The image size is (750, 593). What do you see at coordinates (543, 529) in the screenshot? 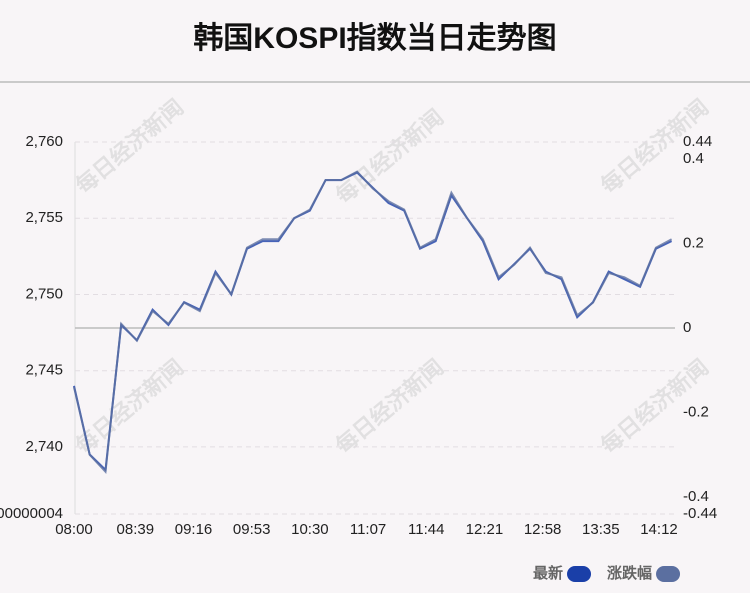
I see `x-tick-label: 12:58` at bounding box center [543, 529].